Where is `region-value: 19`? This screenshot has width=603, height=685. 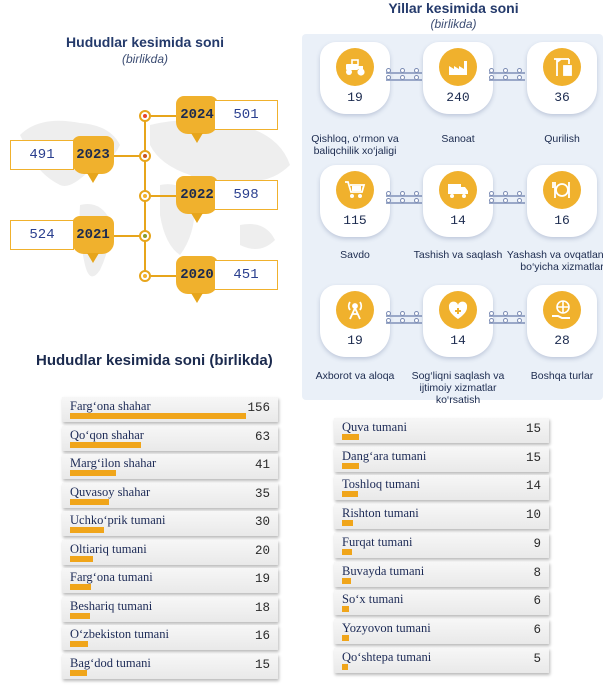 region-value: 19 is located at coordinates (262, 579).